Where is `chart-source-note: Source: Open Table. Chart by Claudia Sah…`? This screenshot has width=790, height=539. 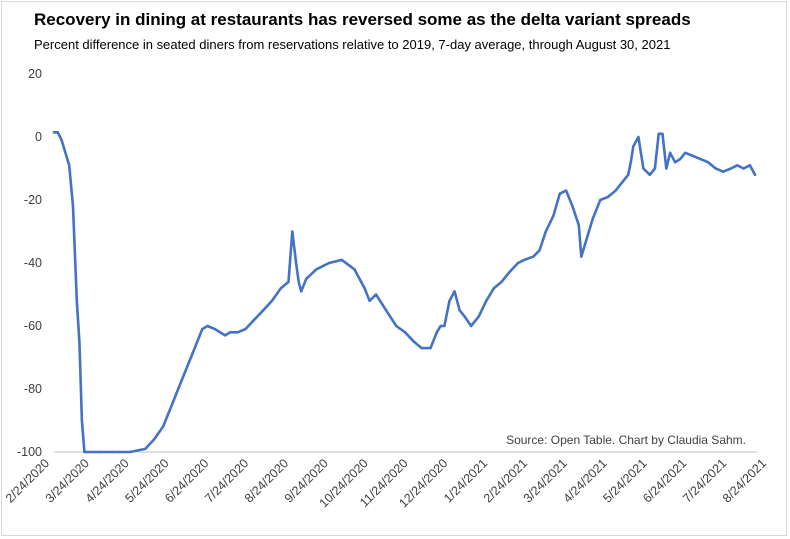
chart-source-note: Source: Open Table. Chart by Claudia Sah… is located at coordinates (626, 440).